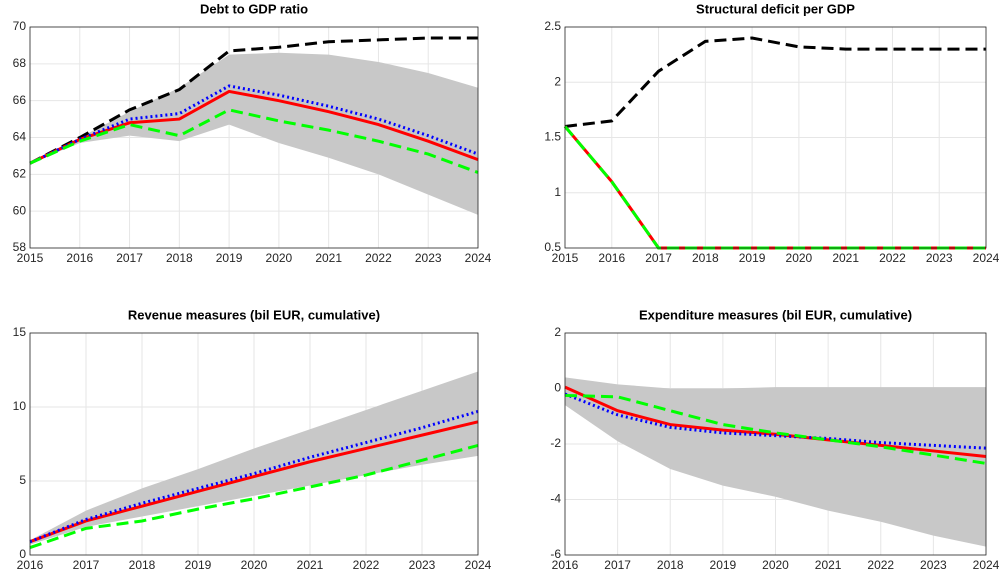 The image size is (1003, 582). Describe the element at coordinates (20, 174) in the screenshot. I see `y-tick-label: 62` at that location.